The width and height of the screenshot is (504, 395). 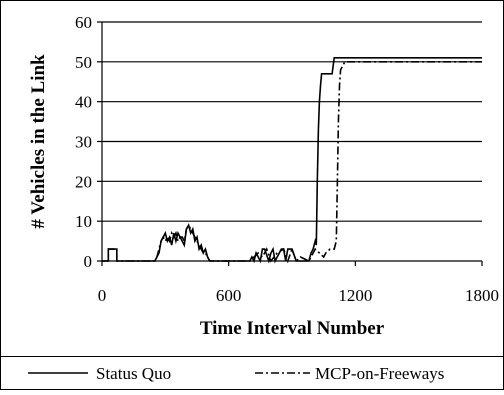 I want to click on x-tick-label: 1200, so click(x=355, y=295).